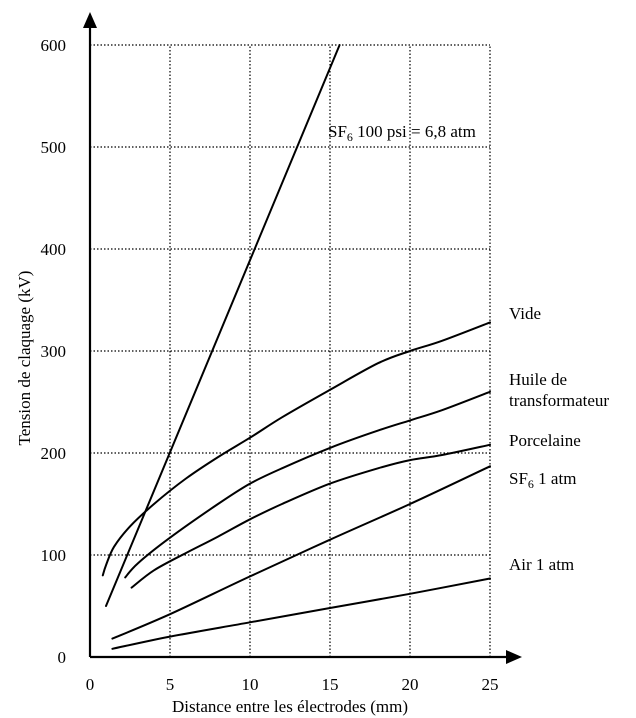 This screenshot has height=718, width=636. Describe the element at coordinates (54, 351) in the screenshot. I see `y-tick-label-300: 300` at that location.